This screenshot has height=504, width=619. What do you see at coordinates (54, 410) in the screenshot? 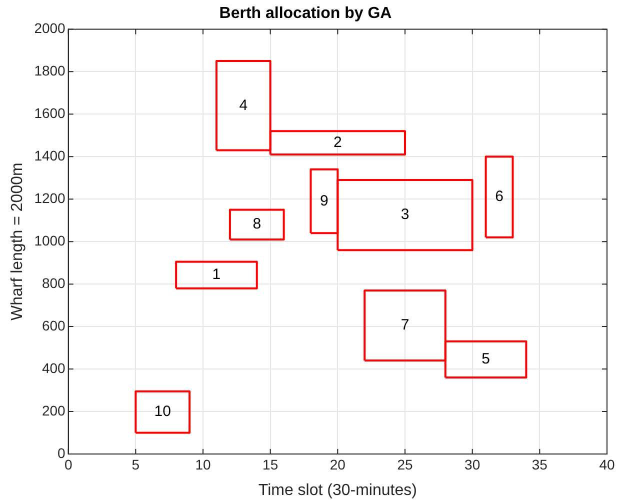
I see `y-tick-label: 200` at bounding box center [54, 410].